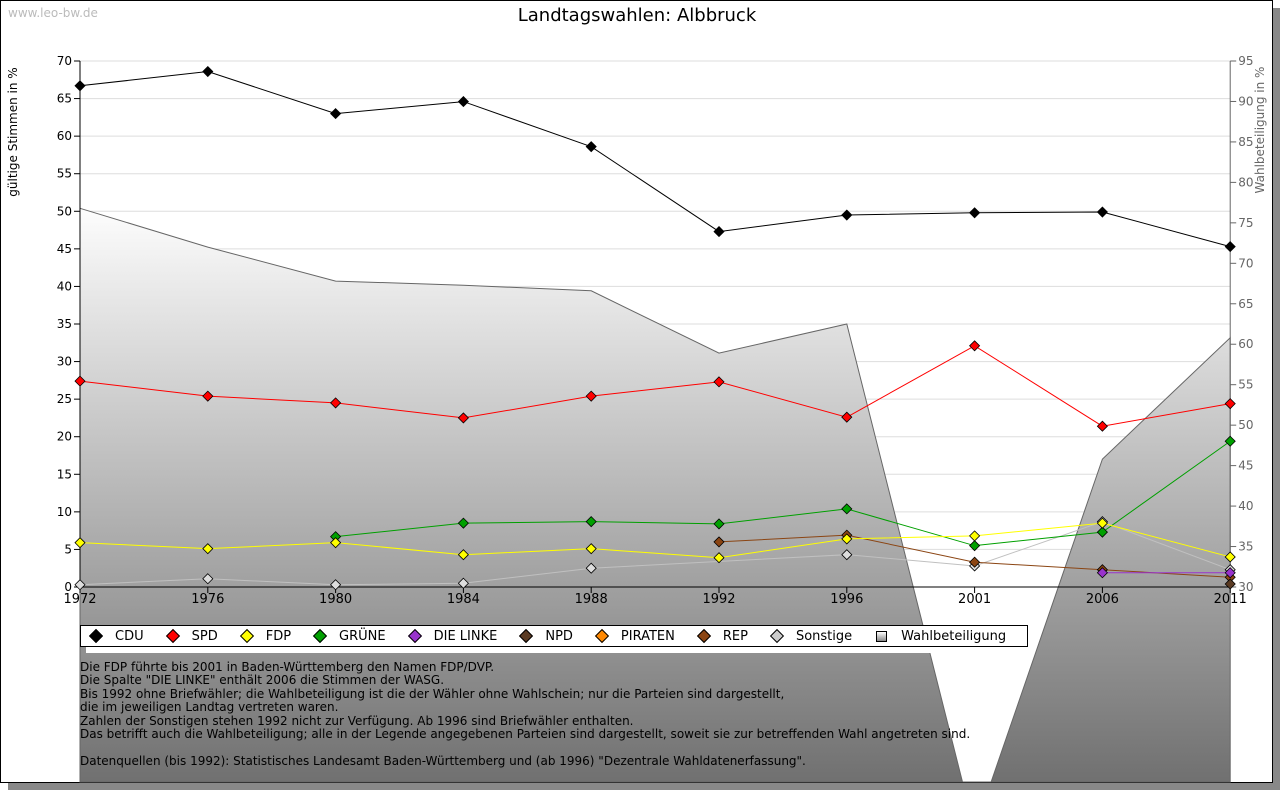 This screenshot has height=791, width=1280. I want to click on legend-item: PIRATEN, so click(634, 636).